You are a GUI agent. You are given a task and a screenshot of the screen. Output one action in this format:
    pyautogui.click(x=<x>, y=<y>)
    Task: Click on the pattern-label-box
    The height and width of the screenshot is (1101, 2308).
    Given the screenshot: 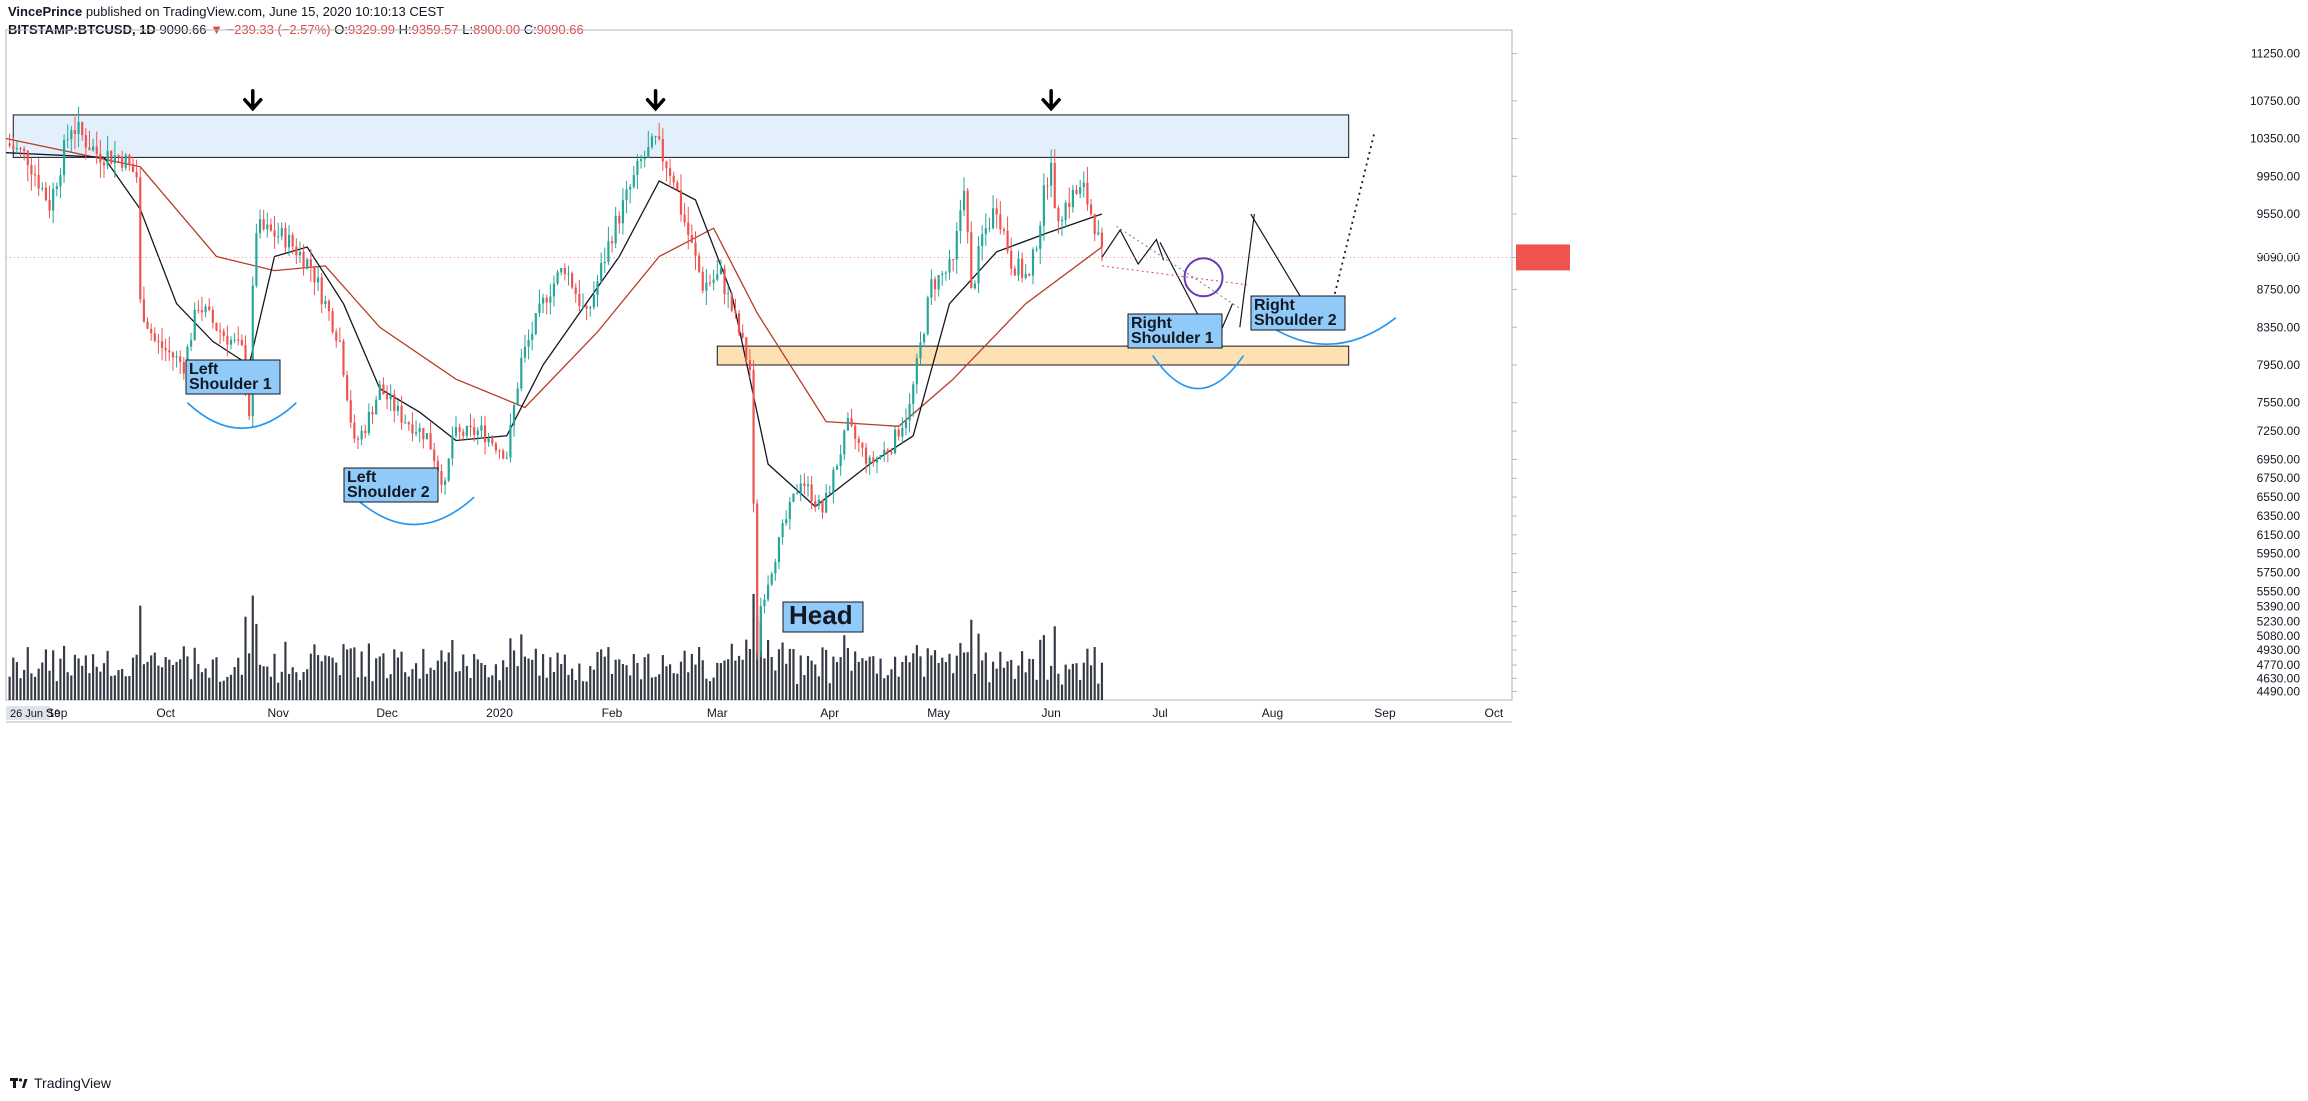 What is the action you would take?
    pyautogui.click(x=233, y=377)
    